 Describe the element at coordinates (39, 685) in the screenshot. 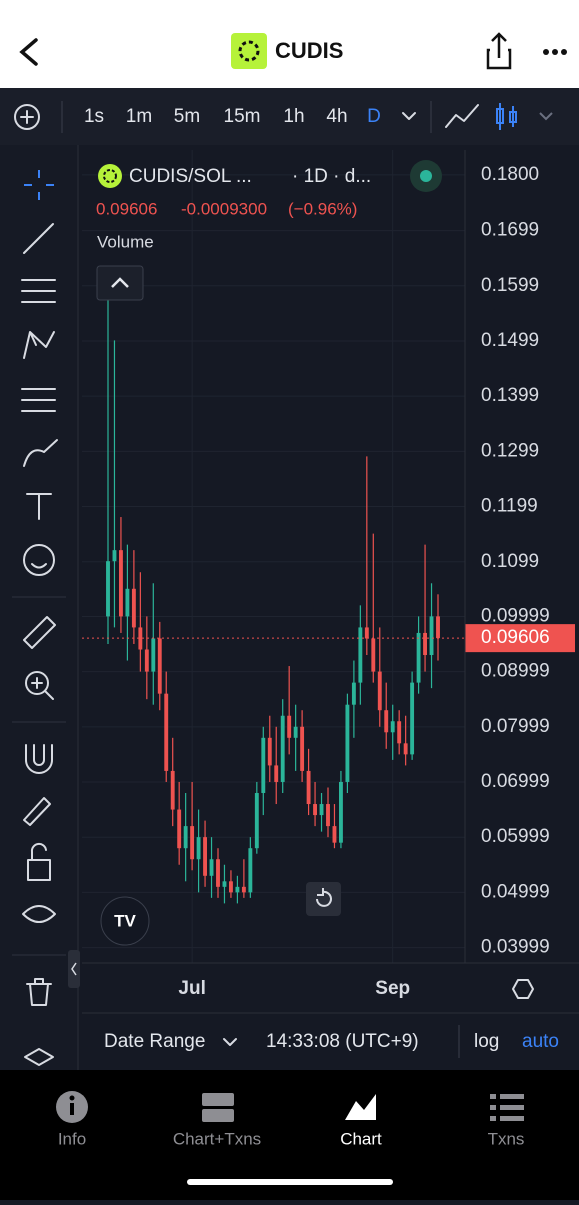

I see `zoom-tool` at that location.